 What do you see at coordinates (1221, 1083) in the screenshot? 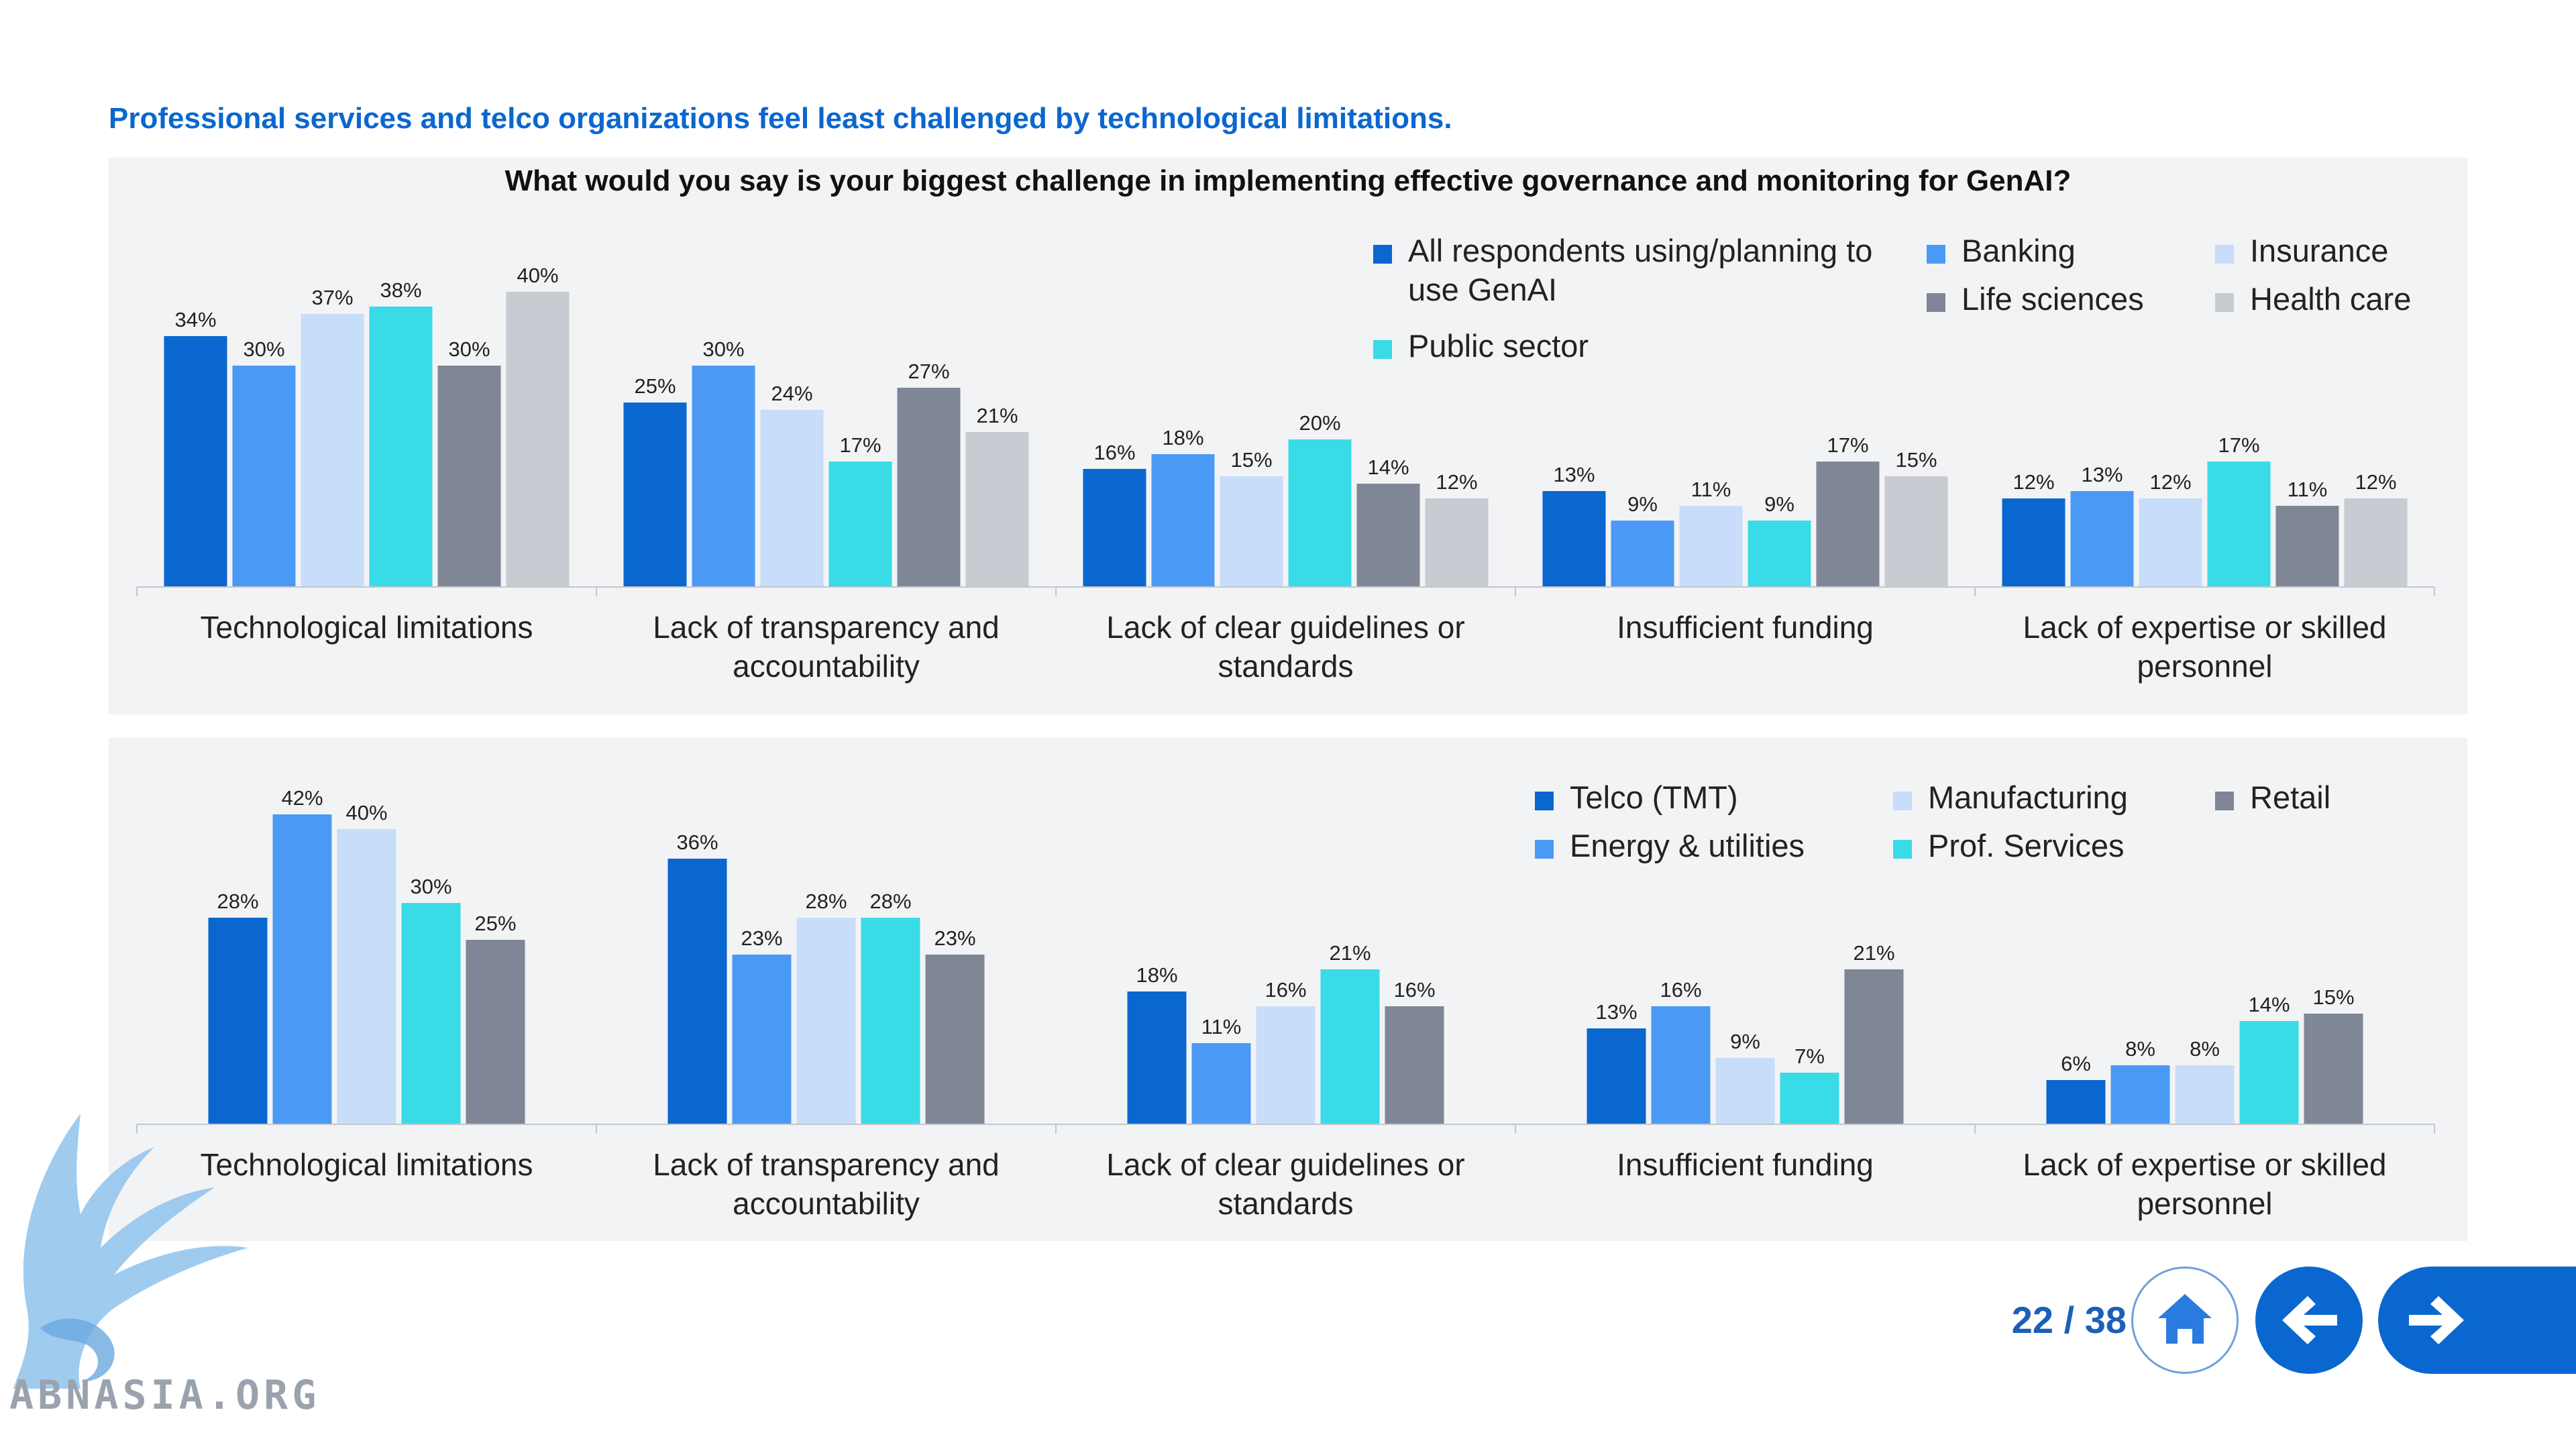
I see `bar-energy-utilities-lack-of-clear-guidelines-or-standards` at bounding box center [1221, 1083].